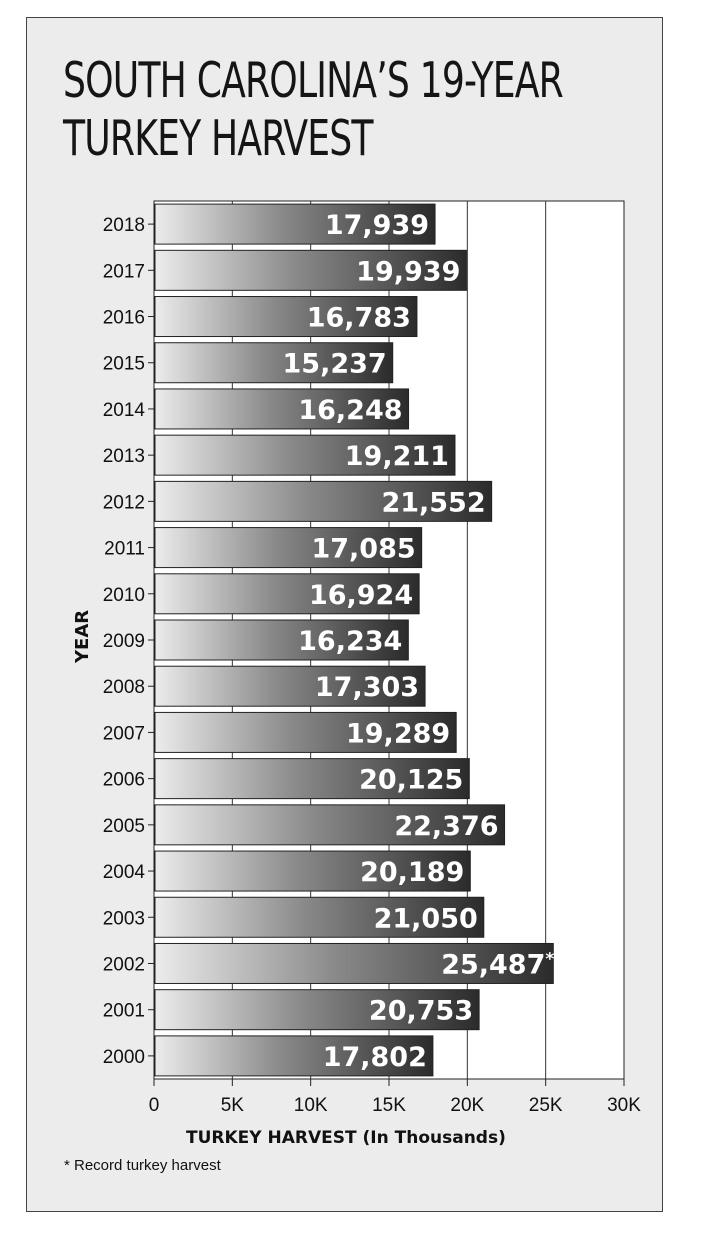  I want to click on data-label: 25,487*, so click(497, 964).